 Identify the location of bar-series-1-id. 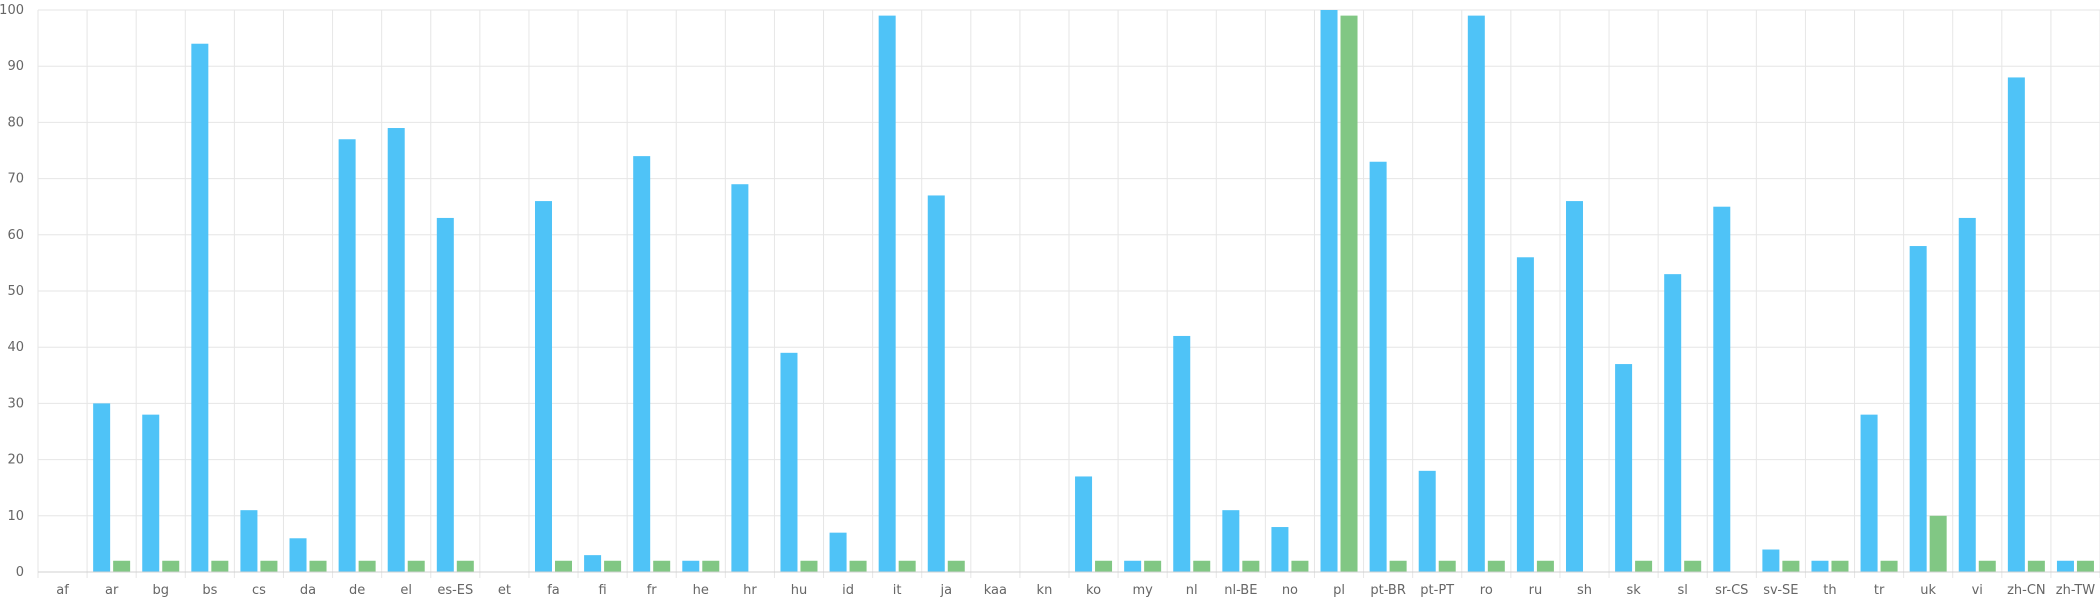
(838, 552).